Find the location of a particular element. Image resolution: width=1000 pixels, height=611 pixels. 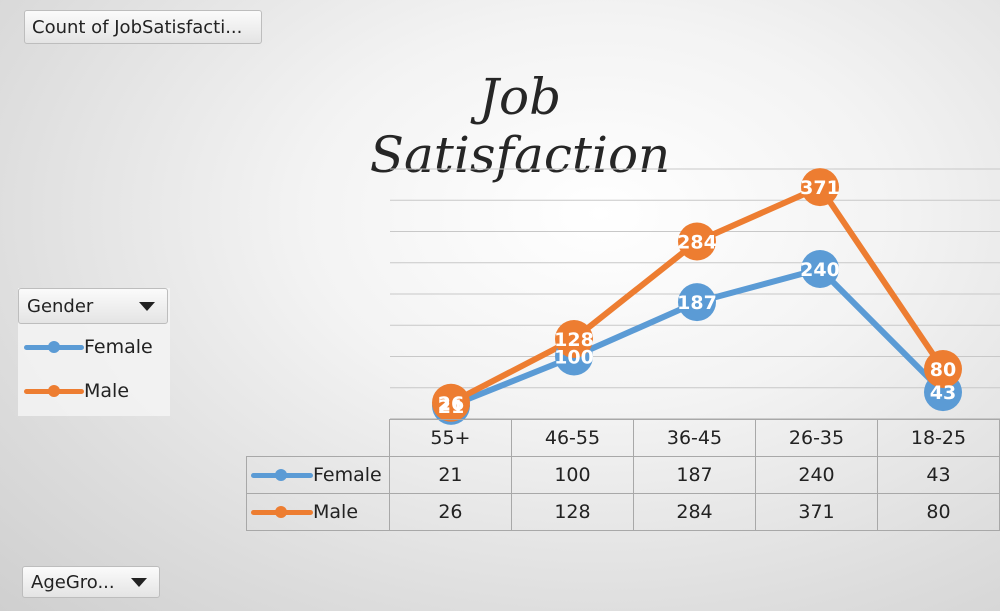

data-label-male: 26 is located at coordinates (451, 404).